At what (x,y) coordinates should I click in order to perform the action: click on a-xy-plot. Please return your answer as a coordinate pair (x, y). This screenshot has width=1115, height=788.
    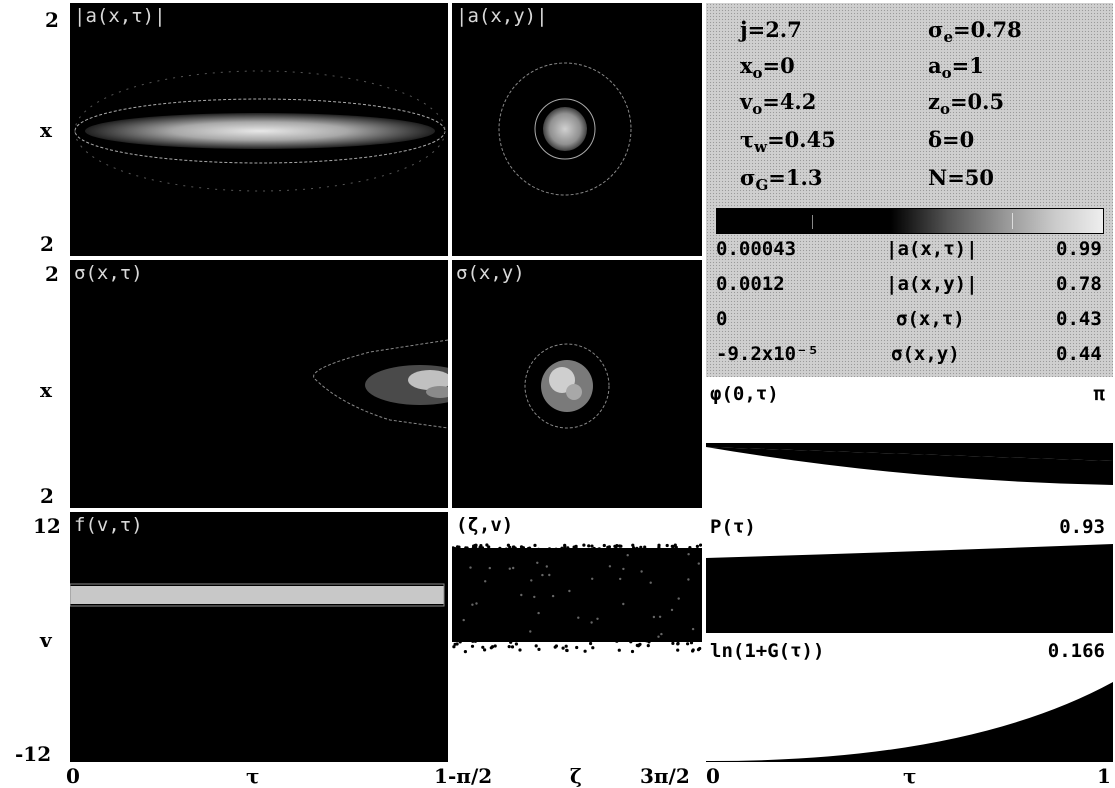
    Looking at the image, I should click on (565, 129).